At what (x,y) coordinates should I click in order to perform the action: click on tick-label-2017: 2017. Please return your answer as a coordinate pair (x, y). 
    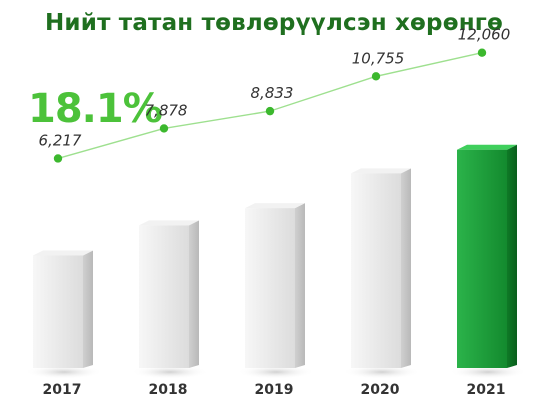
    Looking at the image, I should click on (62, 390).